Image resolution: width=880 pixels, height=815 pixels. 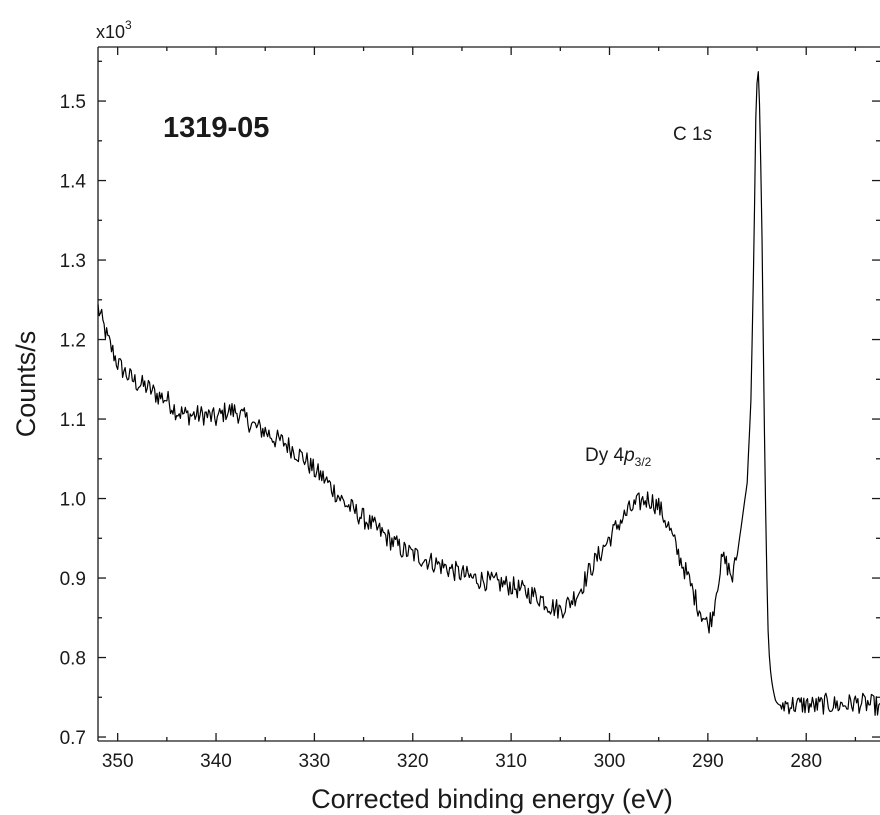 I want to click on x-tick-label: 330, so click(x=315, y=761).